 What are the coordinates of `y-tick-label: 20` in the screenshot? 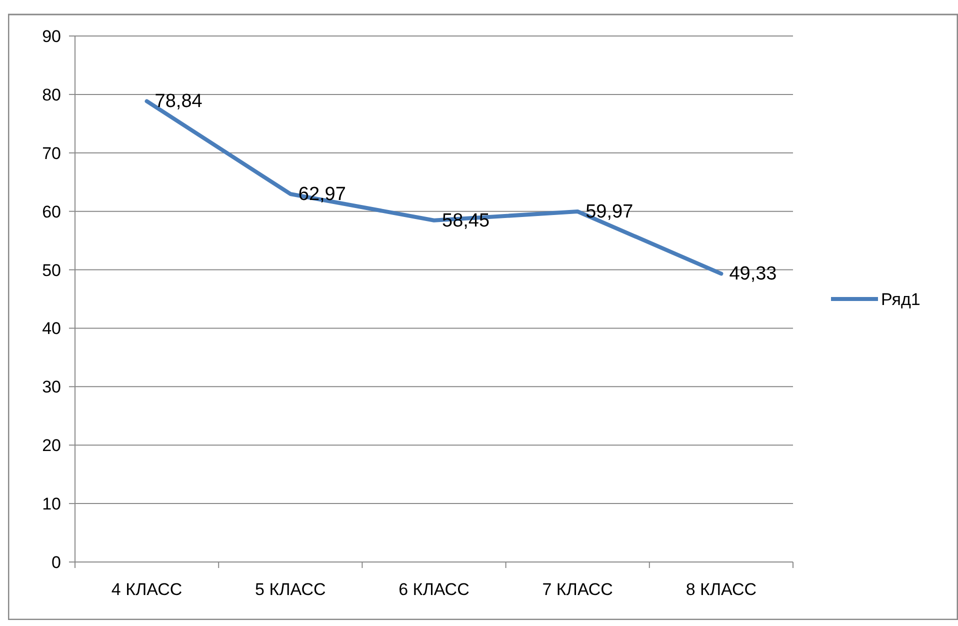 It's located at (51, 446).